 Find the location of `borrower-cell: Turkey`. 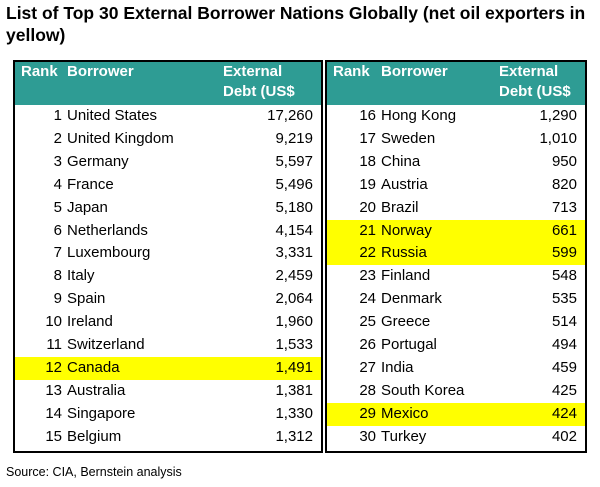

borrower-cell: Turkey is located at coordinates (404, 436).